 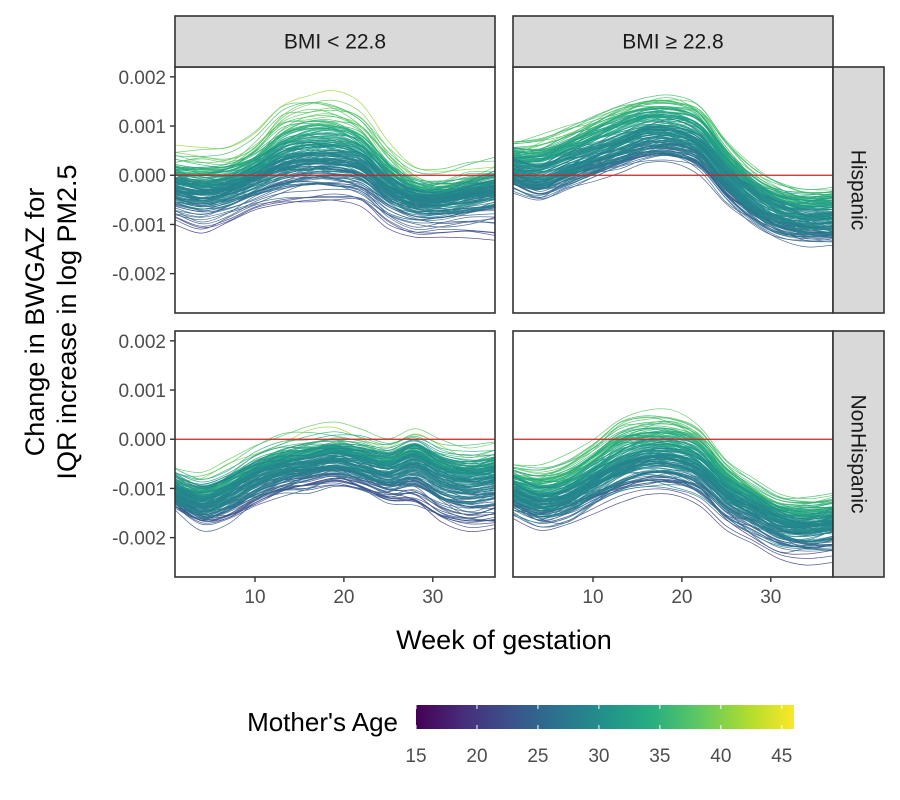 I want to click on legend-tick-label: 20, so click(x=476, y=756).